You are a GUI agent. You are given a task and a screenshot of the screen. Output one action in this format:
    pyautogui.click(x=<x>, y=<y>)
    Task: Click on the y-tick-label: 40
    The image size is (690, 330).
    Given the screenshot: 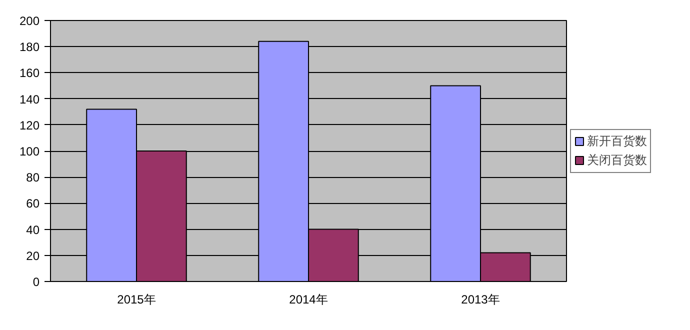 What is the action you would take?
    pyautogui.click(x=33, y=229)
    